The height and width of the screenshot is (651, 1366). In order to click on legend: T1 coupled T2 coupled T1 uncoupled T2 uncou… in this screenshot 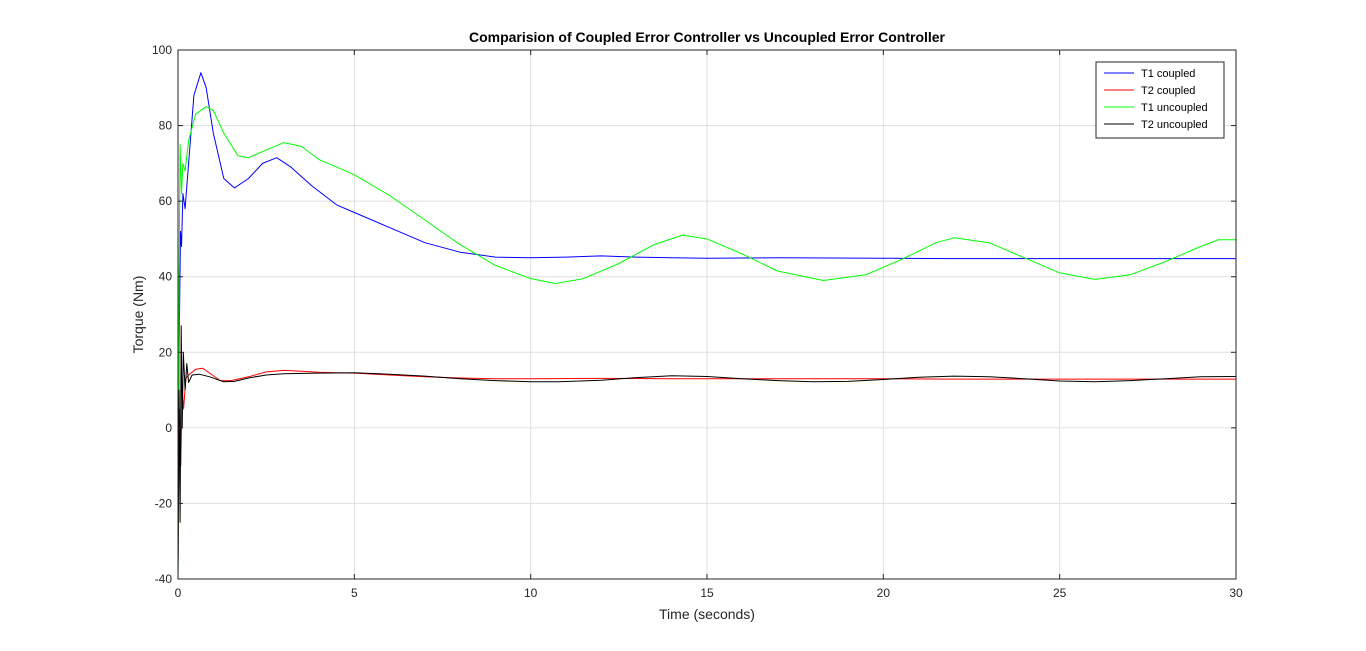, I will do `click(1160, 100)`.